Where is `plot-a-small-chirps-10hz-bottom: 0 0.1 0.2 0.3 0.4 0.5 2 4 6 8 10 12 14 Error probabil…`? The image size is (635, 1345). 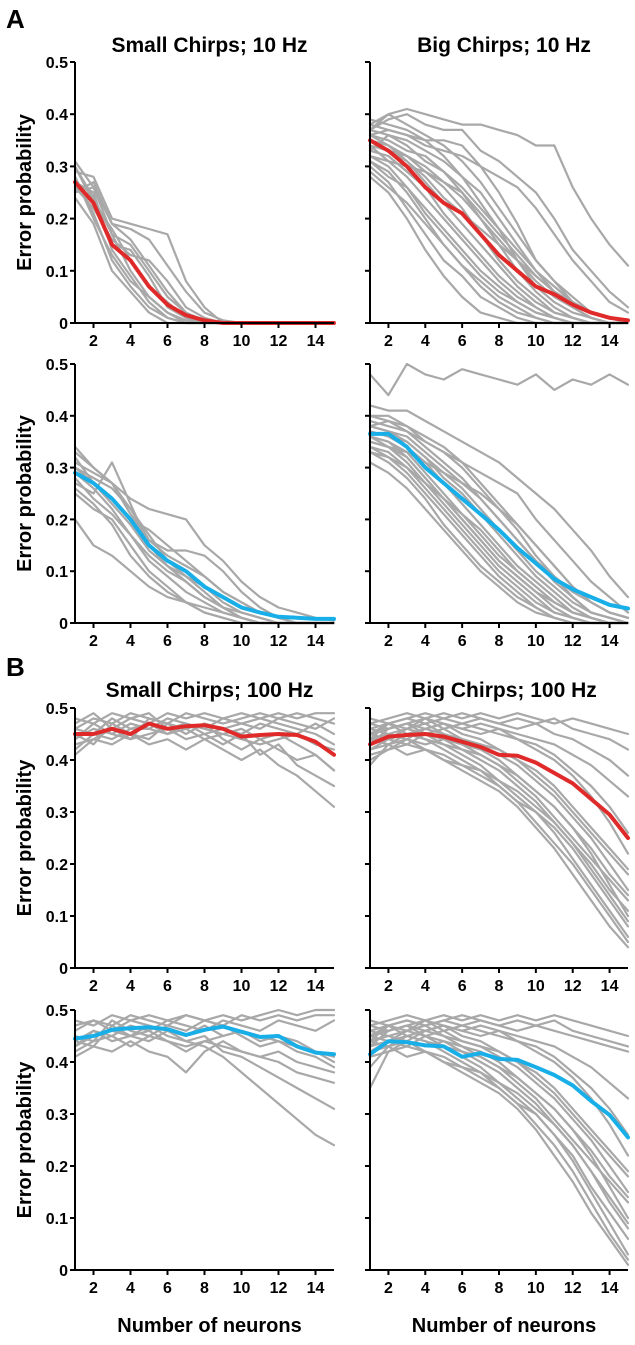
plot-a-small-chirps-10hz-bottom: 0 0.1 0.2 0.3 0.4 0.5 2 4 6 8 10 12 14 Error probabil… is located at coordinates (175, 503).